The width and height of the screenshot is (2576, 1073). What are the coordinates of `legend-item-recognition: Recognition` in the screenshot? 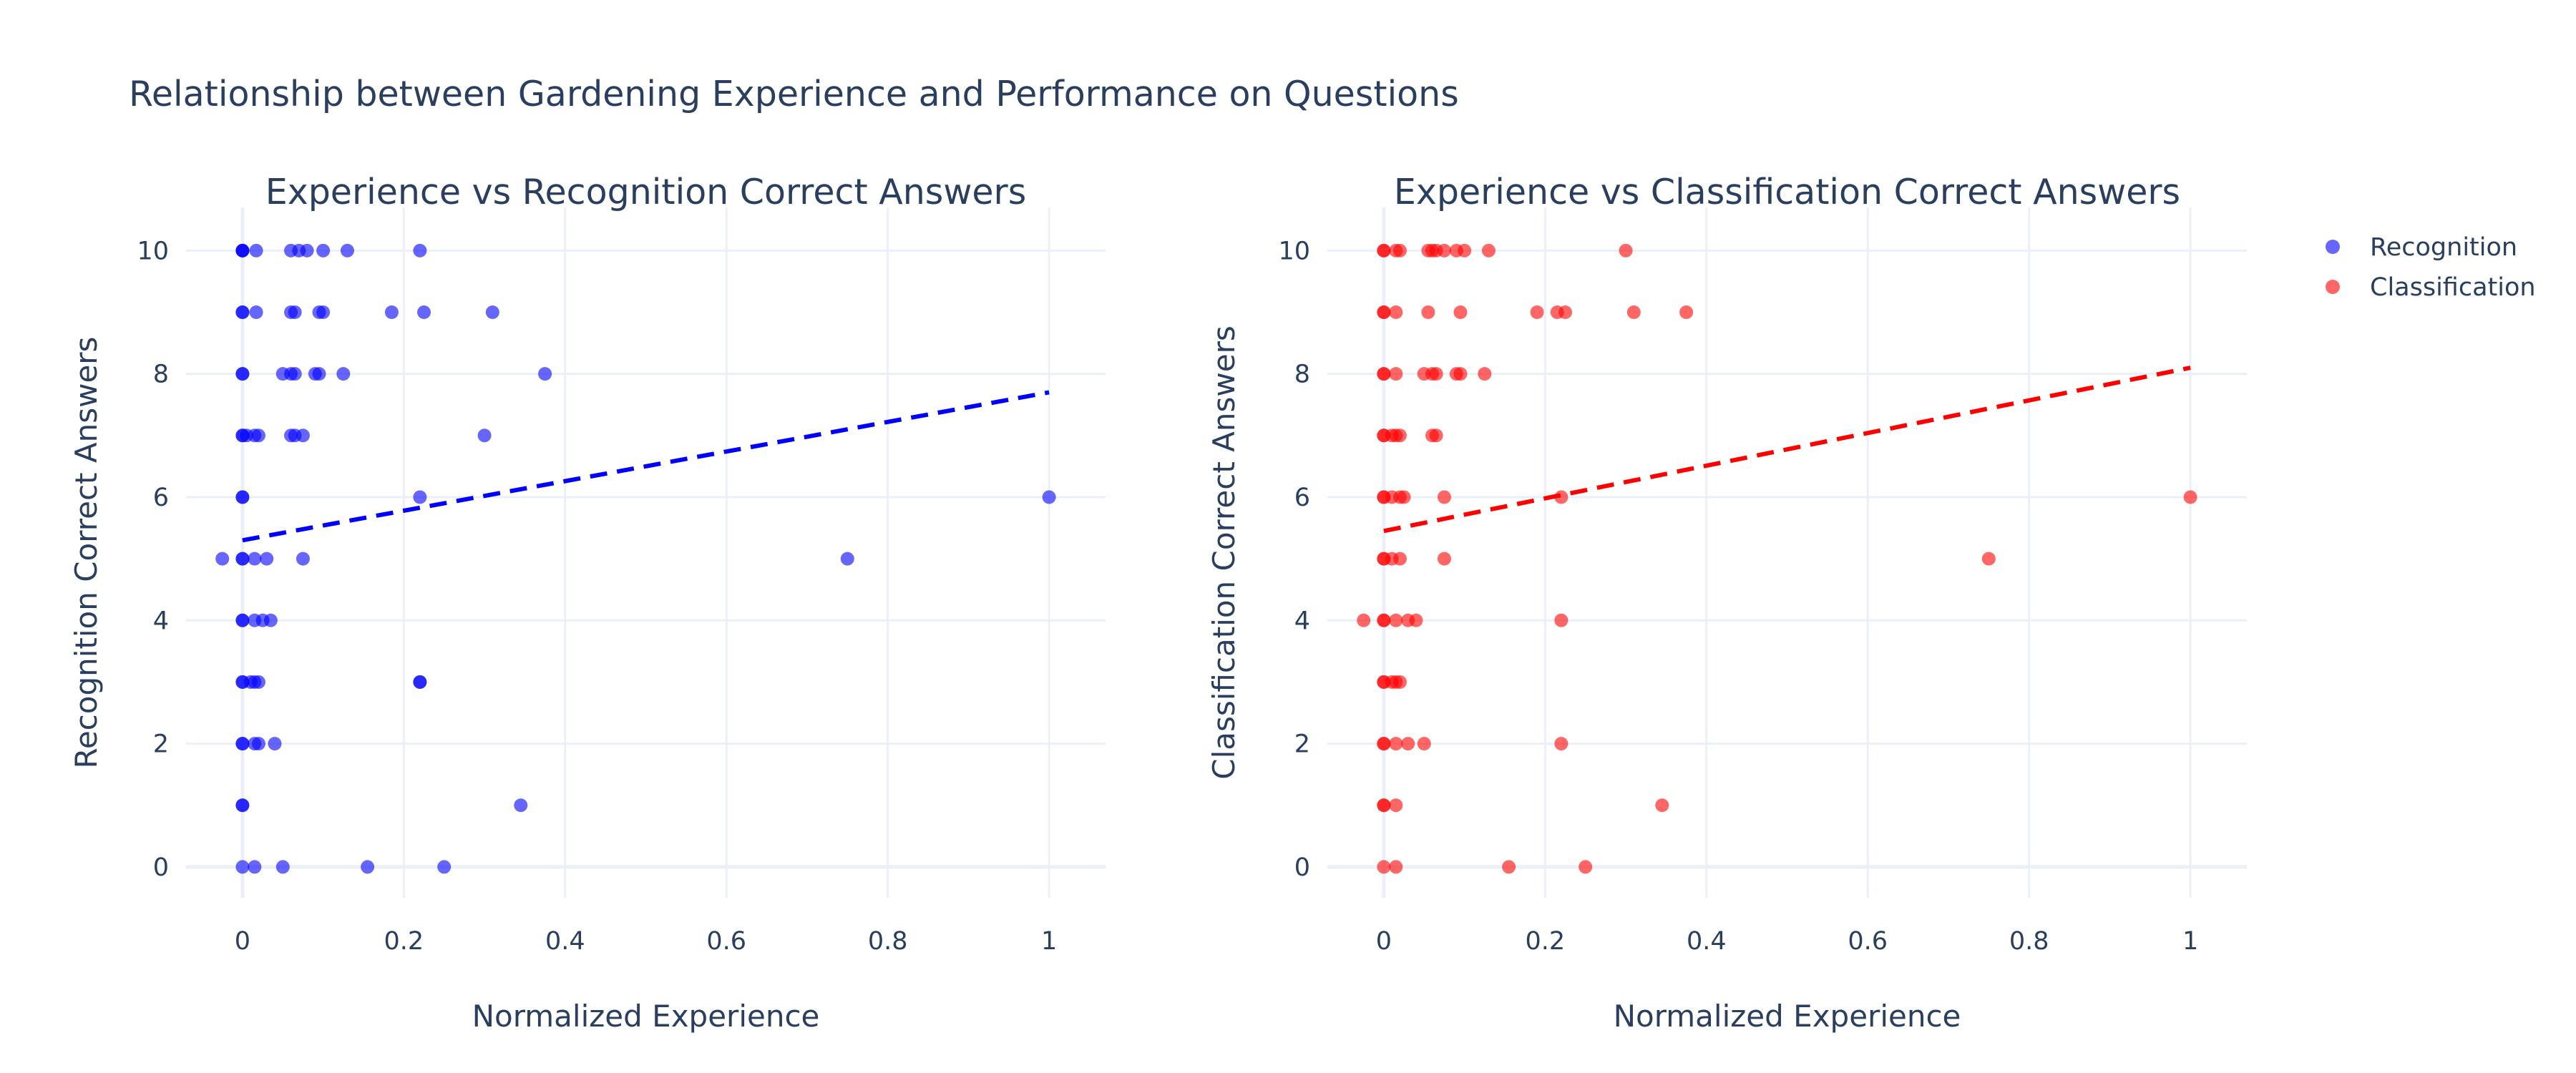 It's located at (2421, 247).